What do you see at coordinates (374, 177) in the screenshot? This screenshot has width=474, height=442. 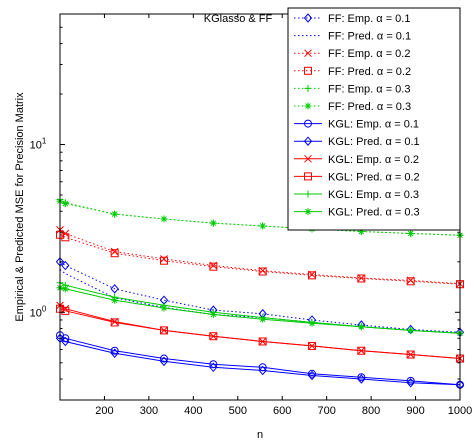 I see `legend-label: KGL: Pred. α = 0.2` at bounding box center [374, 177].